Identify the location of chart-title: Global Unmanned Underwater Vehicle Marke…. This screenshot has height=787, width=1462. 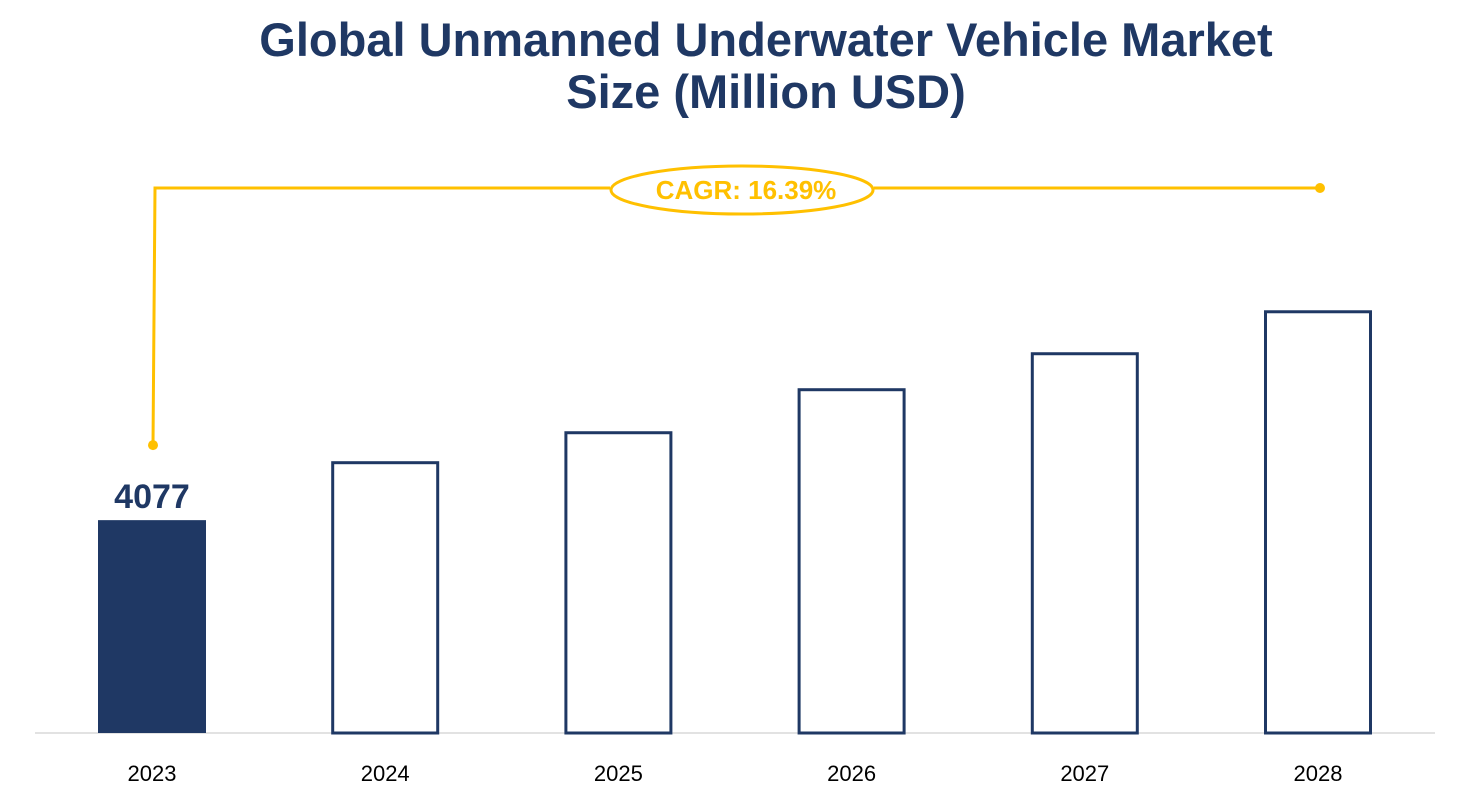
(731, 66).